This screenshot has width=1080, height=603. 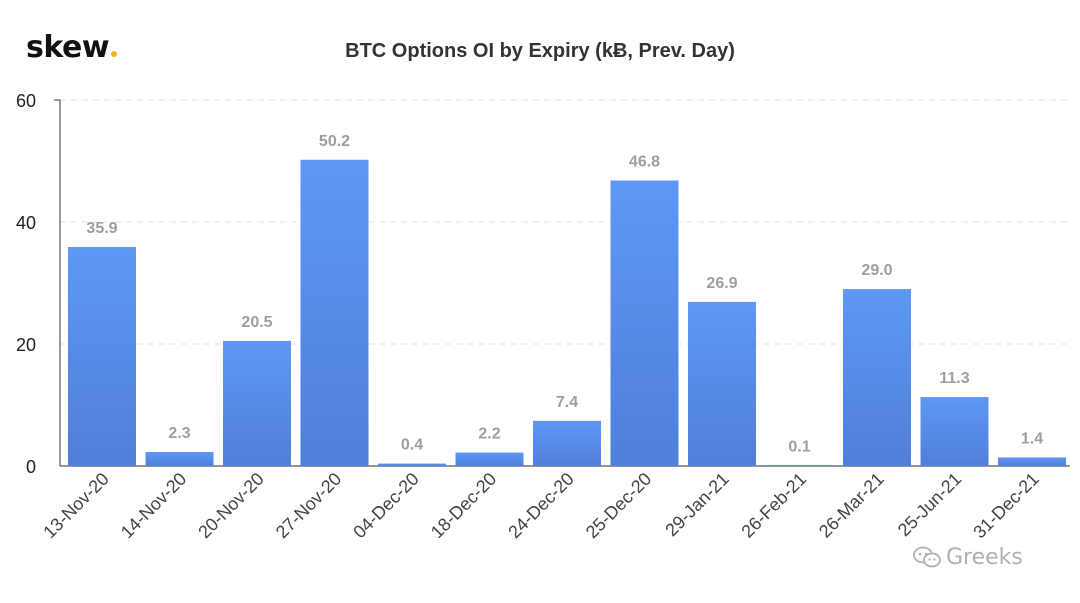 What do you see at coordinates (412, 445) in the screenshot?
I see `data-label: 0.4` at bounding box center [412, 445].